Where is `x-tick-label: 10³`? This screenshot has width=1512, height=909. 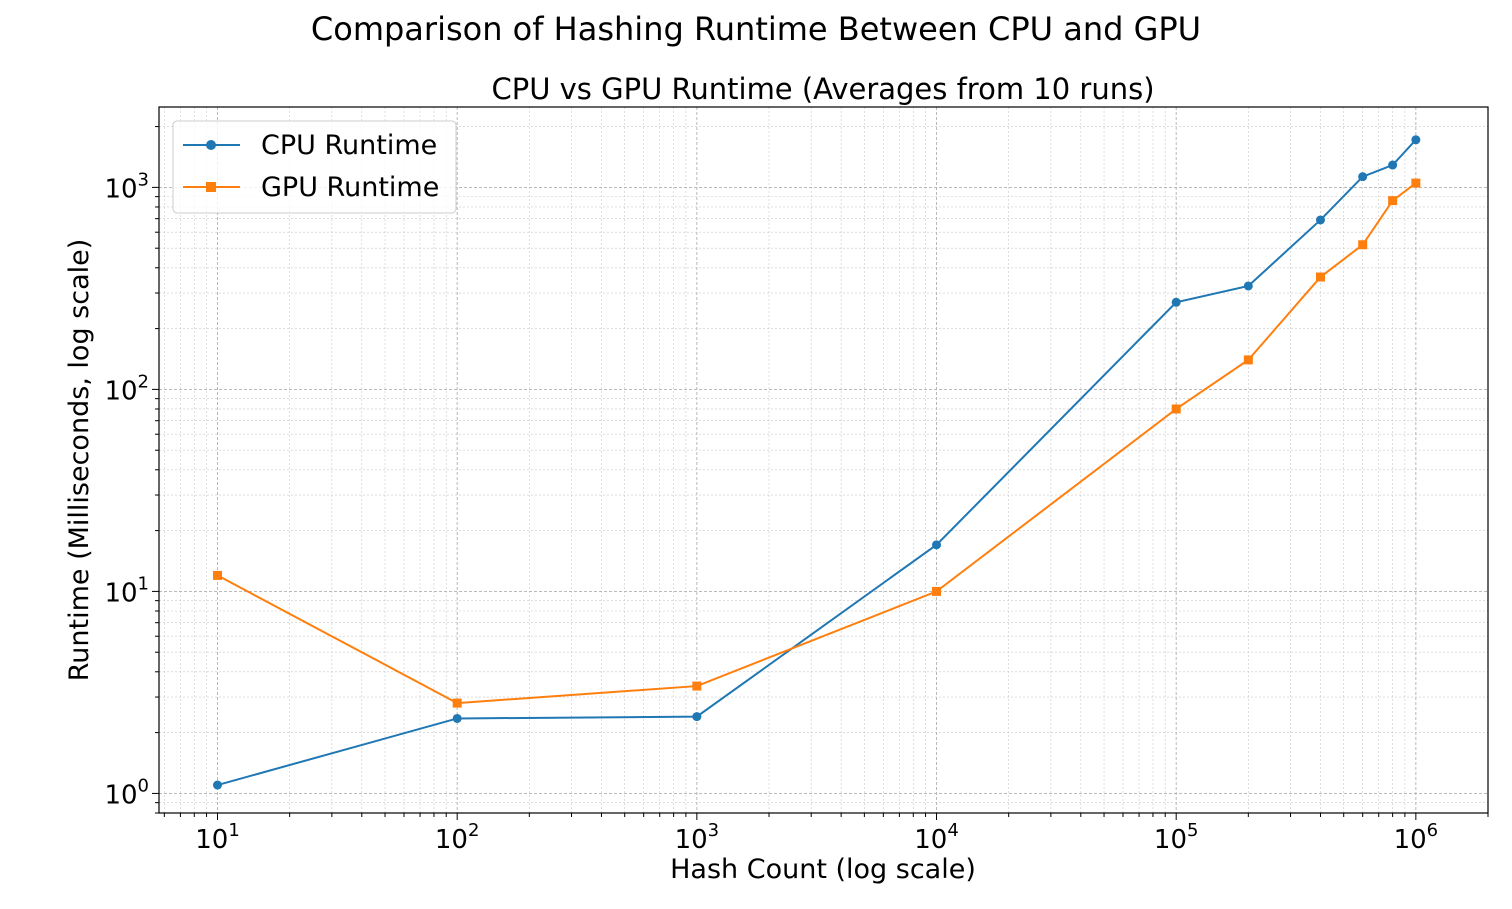
x-tick-label: 10³ is located at coordinates (697, 837).